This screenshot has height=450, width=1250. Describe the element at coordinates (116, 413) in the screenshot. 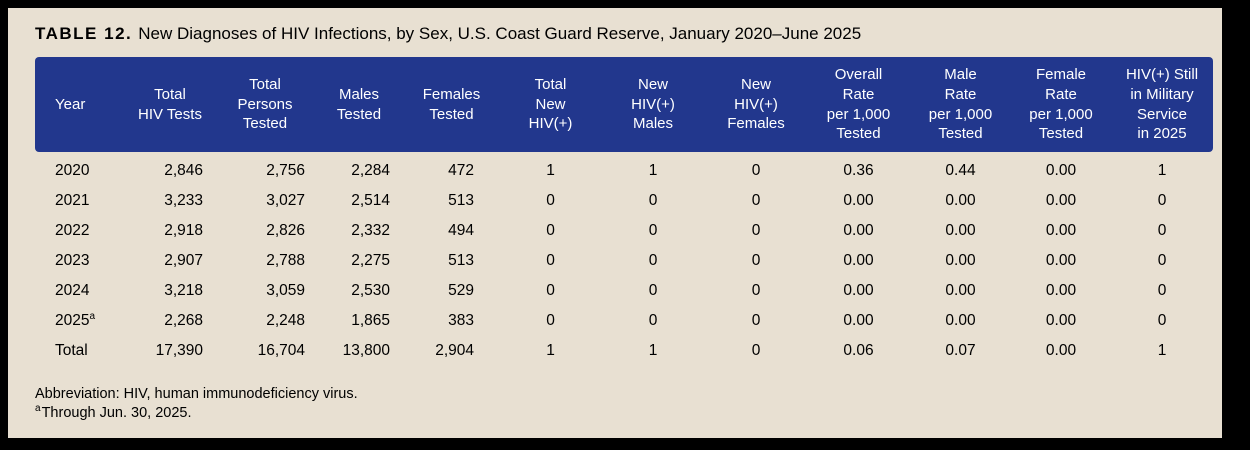

I see `footnote-a-text: Through Jun. 30, 2025.` at that location.